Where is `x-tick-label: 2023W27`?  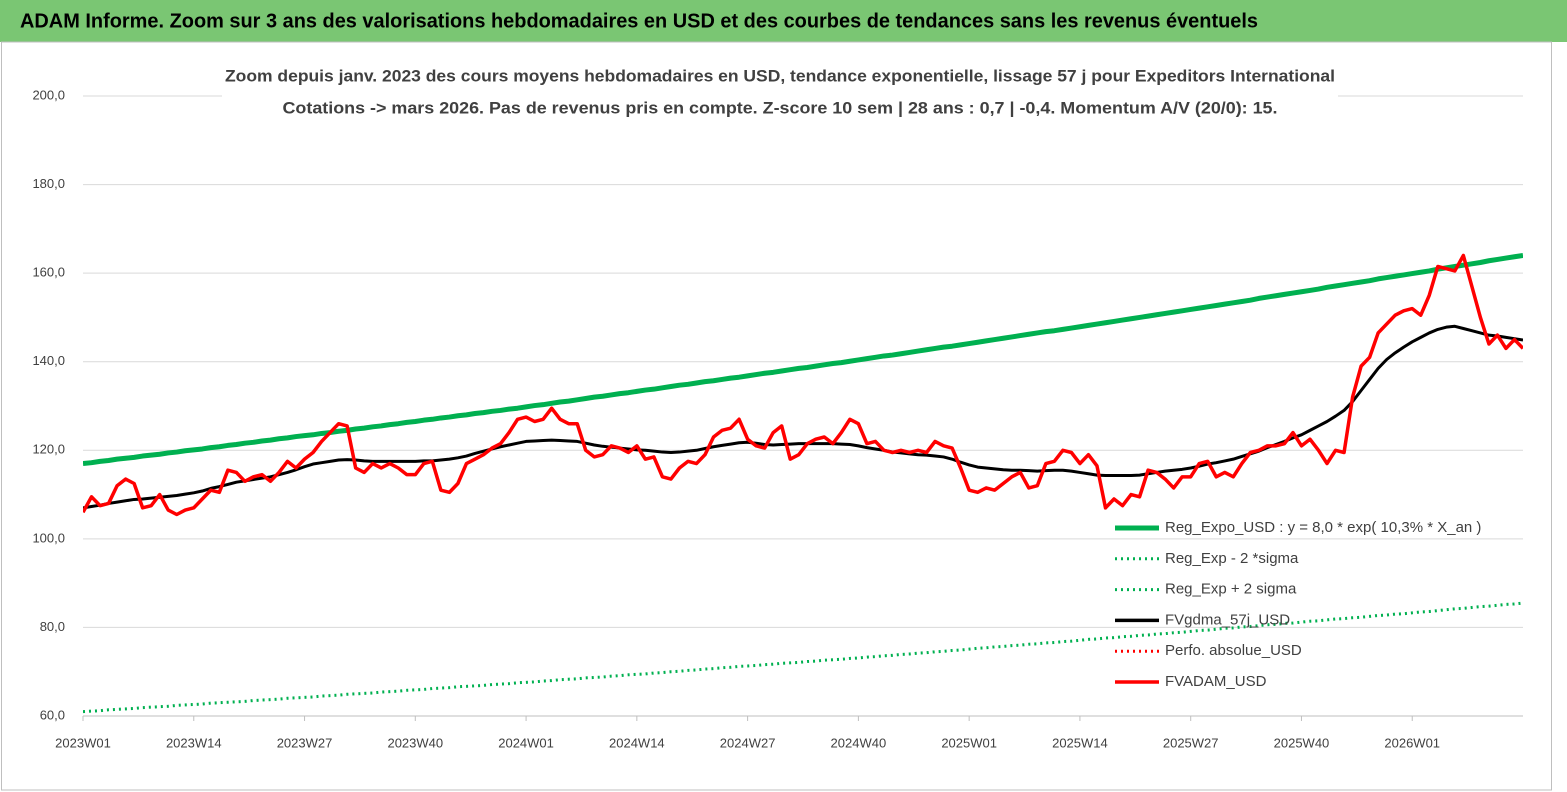
x-tick-label: 2023W27 is located at coordinates (305, 742).